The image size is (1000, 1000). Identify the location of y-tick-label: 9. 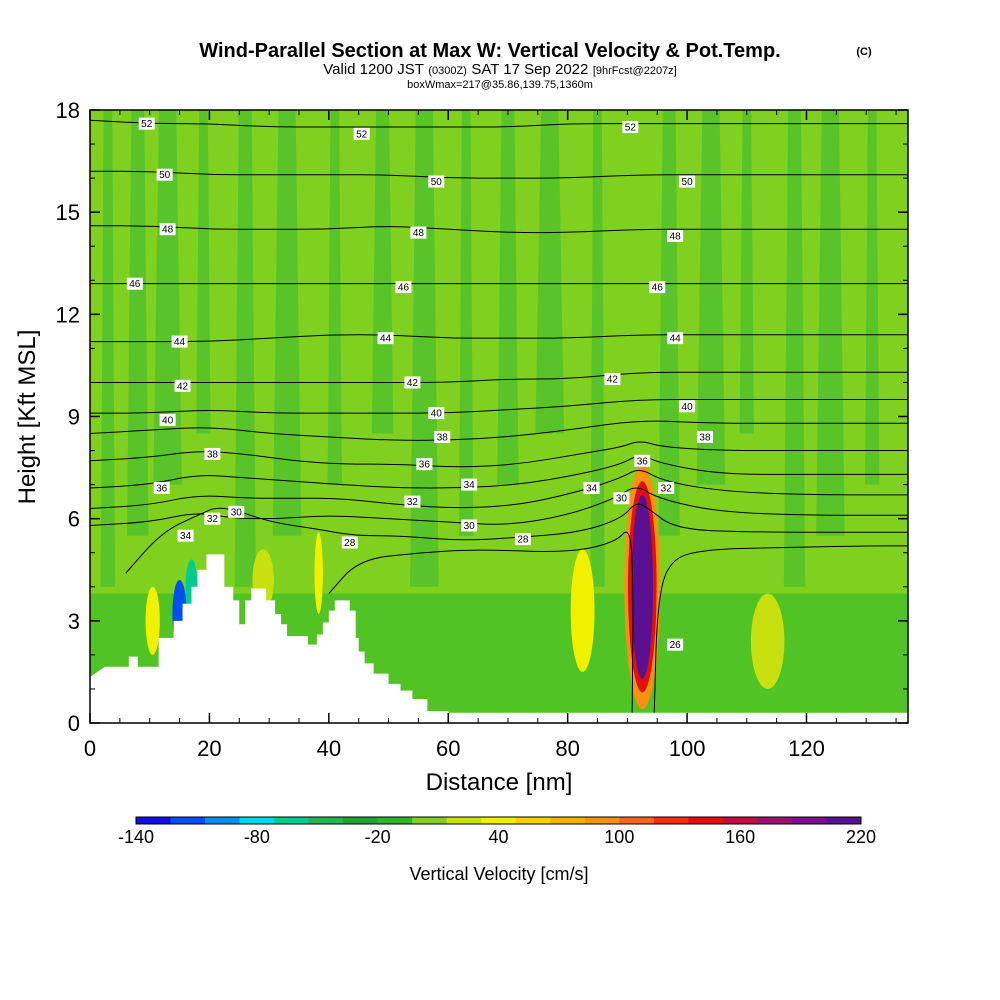
(74, 417).